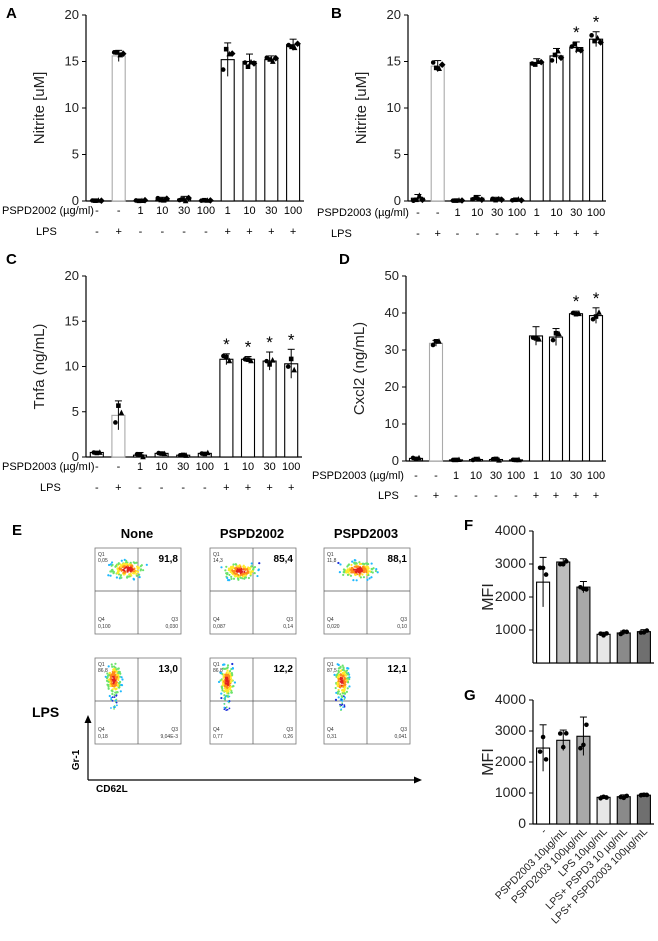 The height and width of the screenshot is (941, 658). I want to click on flow-plot: Q10,05 91,8 Q40,100 Q30,030, so click(138, 591).